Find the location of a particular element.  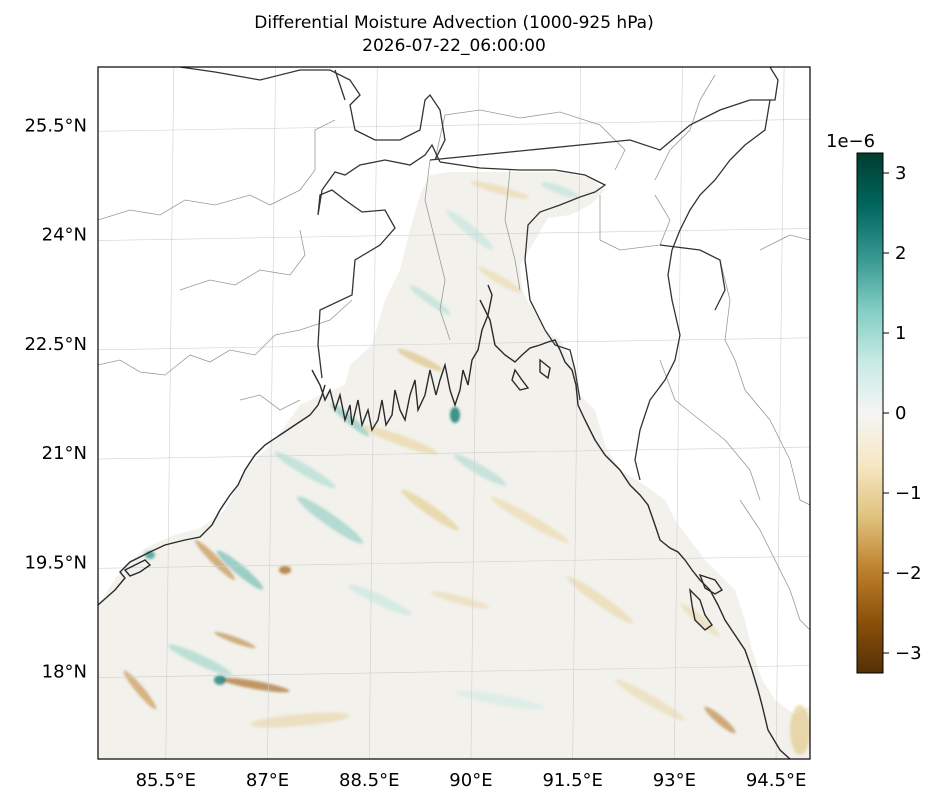

country-border-myanmar is located at coordinates (702, 290).